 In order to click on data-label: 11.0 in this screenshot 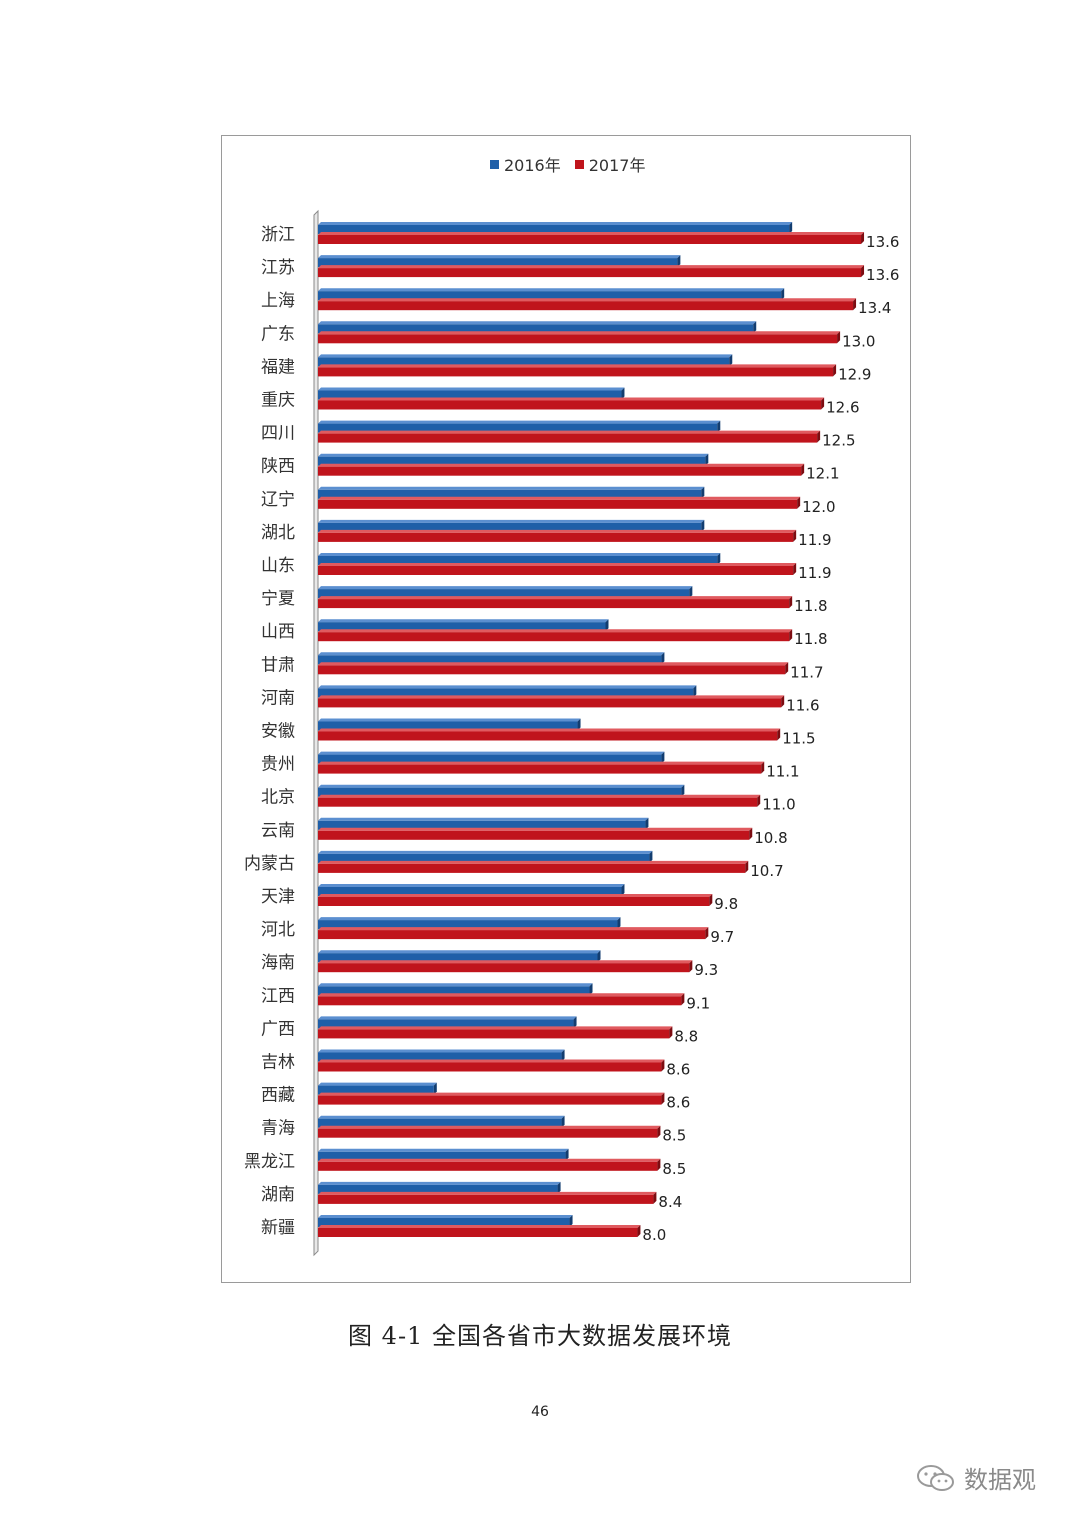, I will do `click(778, 805)`.